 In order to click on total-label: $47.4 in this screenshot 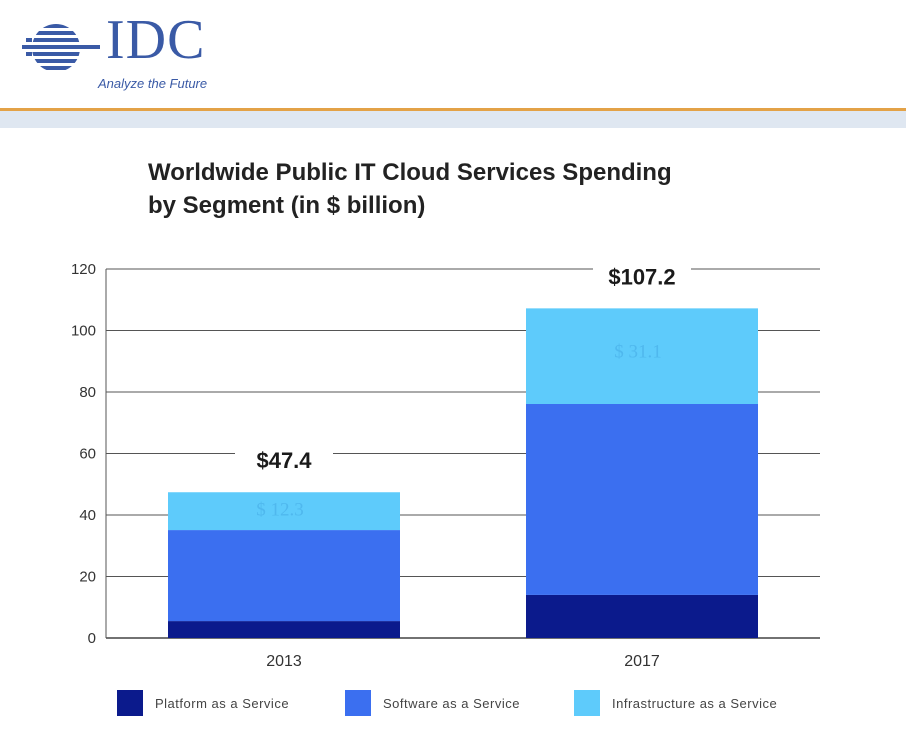, I will do `click(284, 460)`.